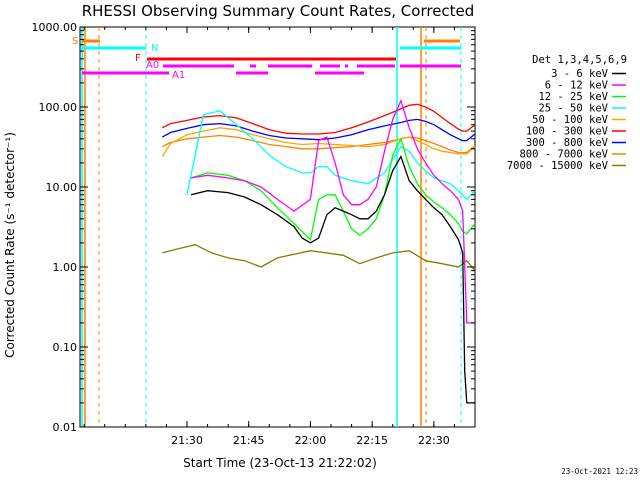  I want to click on flag-label-s: S, so click(75, 41).